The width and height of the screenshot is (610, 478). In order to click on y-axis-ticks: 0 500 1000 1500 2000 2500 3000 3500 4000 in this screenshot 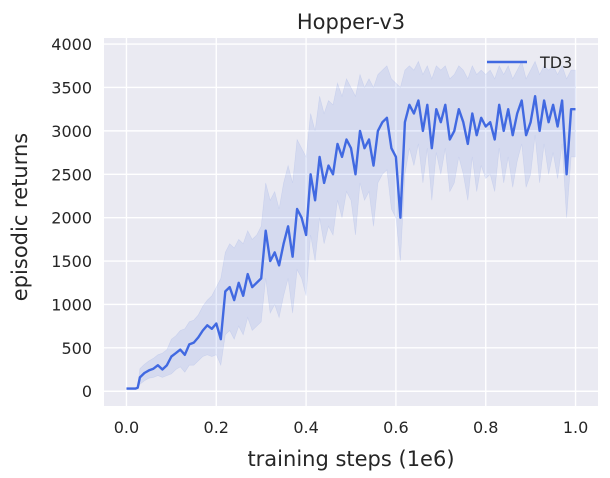, I will do `click(71, 218)`.